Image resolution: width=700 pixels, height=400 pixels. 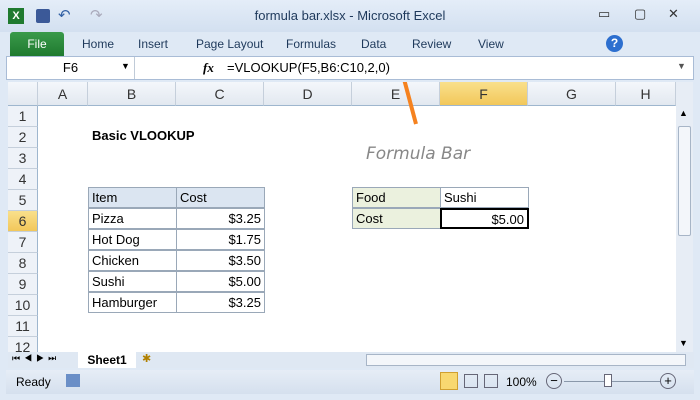 I want to click on zoom-level: 100%, so click(x=521, y=382).